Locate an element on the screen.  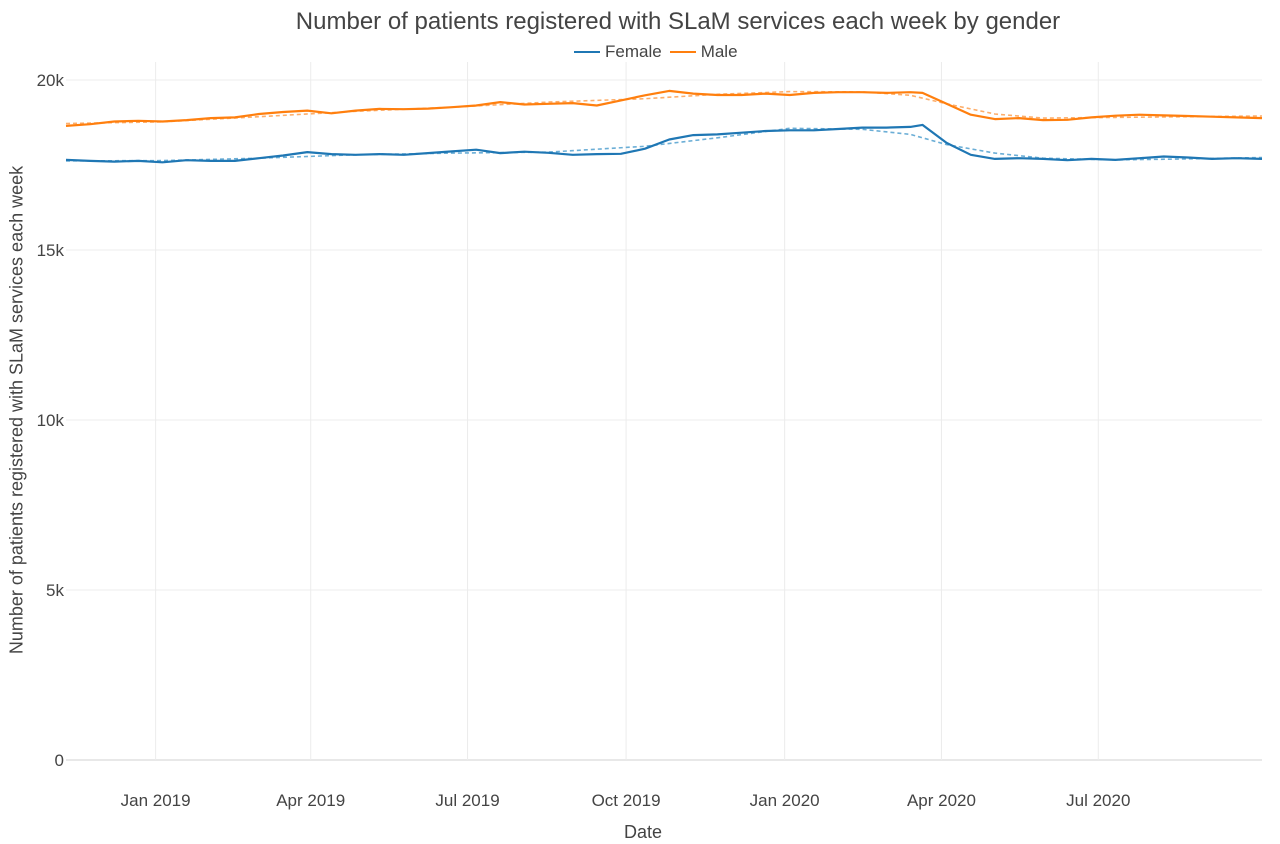
legend-label-male: Male is located at coordinates (719, 51).